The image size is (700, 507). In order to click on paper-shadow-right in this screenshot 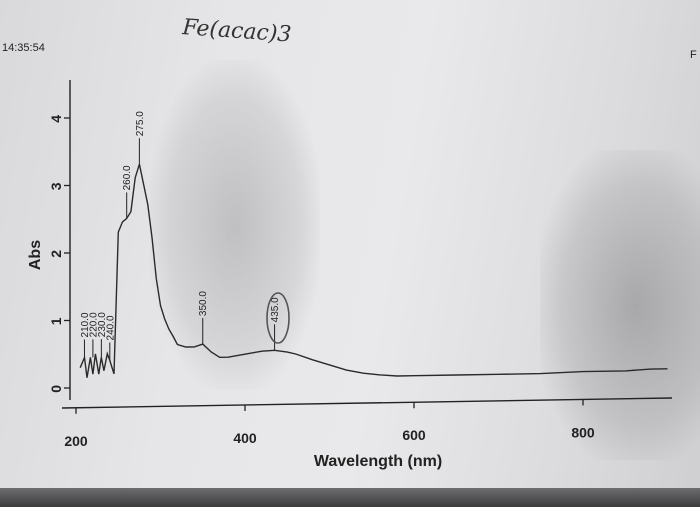, I will do `click(620, 305)`.